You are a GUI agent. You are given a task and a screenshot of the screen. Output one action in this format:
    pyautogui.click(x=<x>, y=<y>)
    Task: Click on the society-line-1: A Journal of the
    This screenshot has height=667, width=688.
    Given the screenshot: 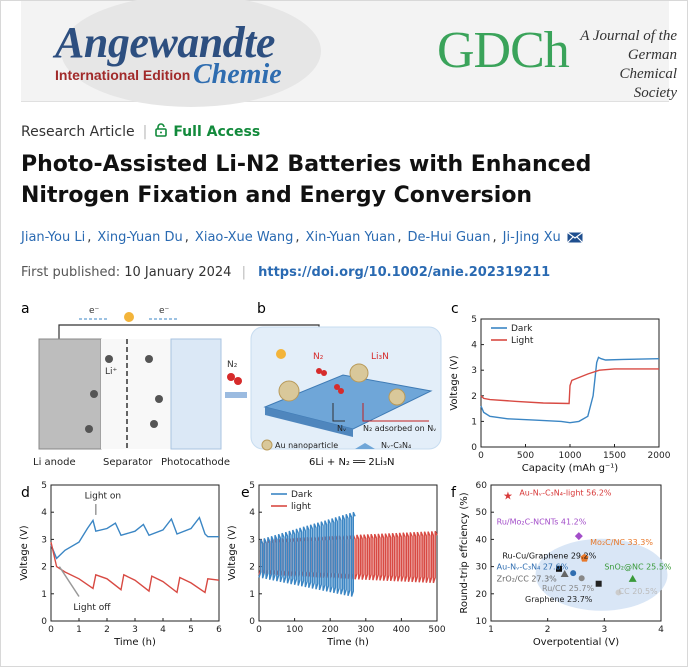 What is the action you would take?
    pyautogui.click(x=628, y=36)
    